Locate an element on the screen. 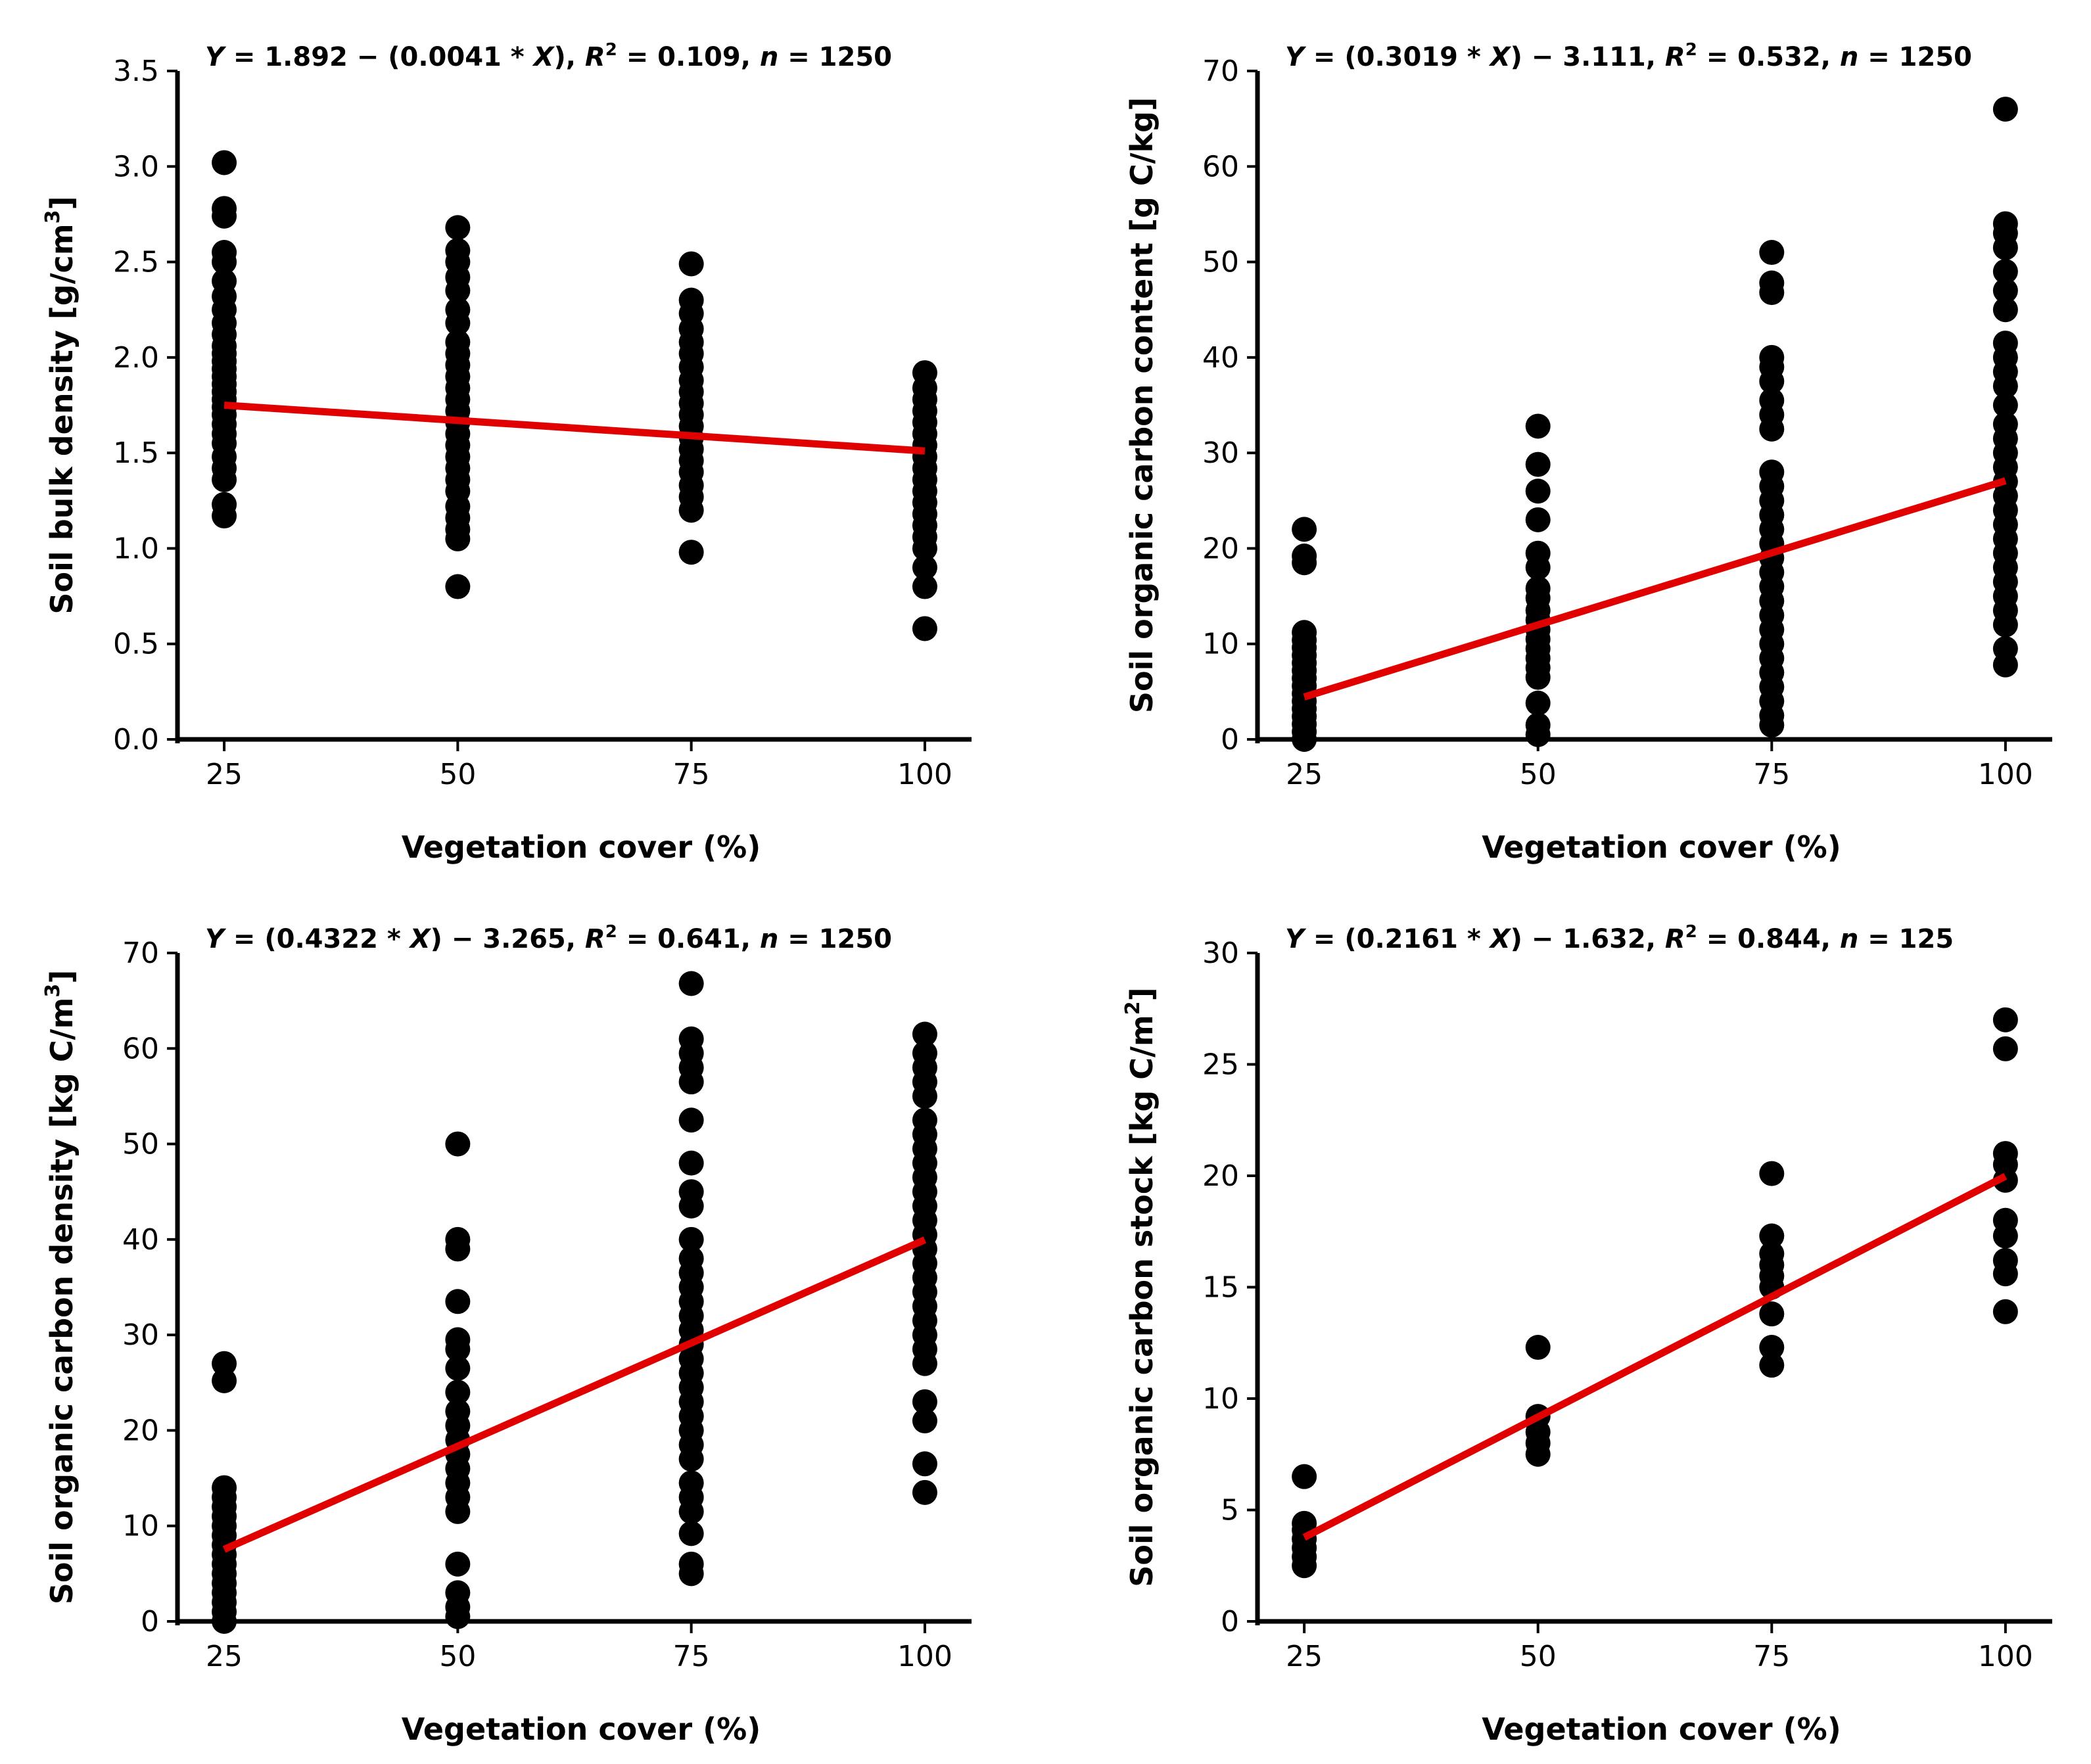  y-tick-label: 5 is located at coordinates (1230, 1510).